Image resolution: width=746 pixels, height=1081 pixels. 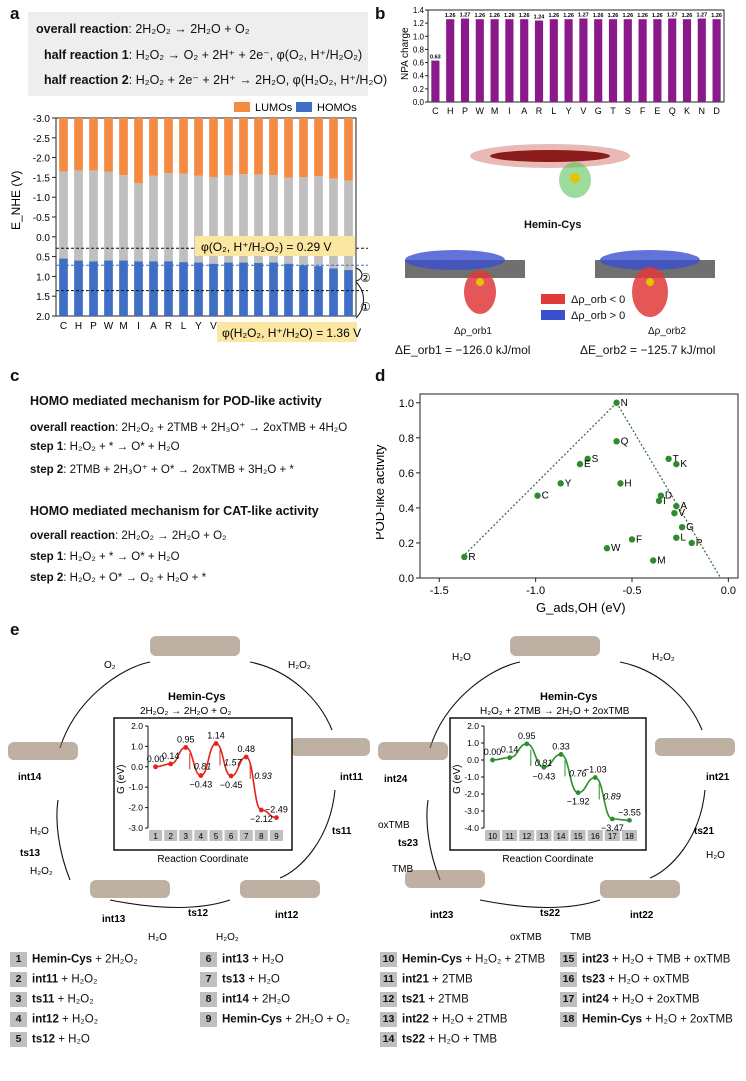 I want to click on state-species: int11, so click(x=45, y=979).